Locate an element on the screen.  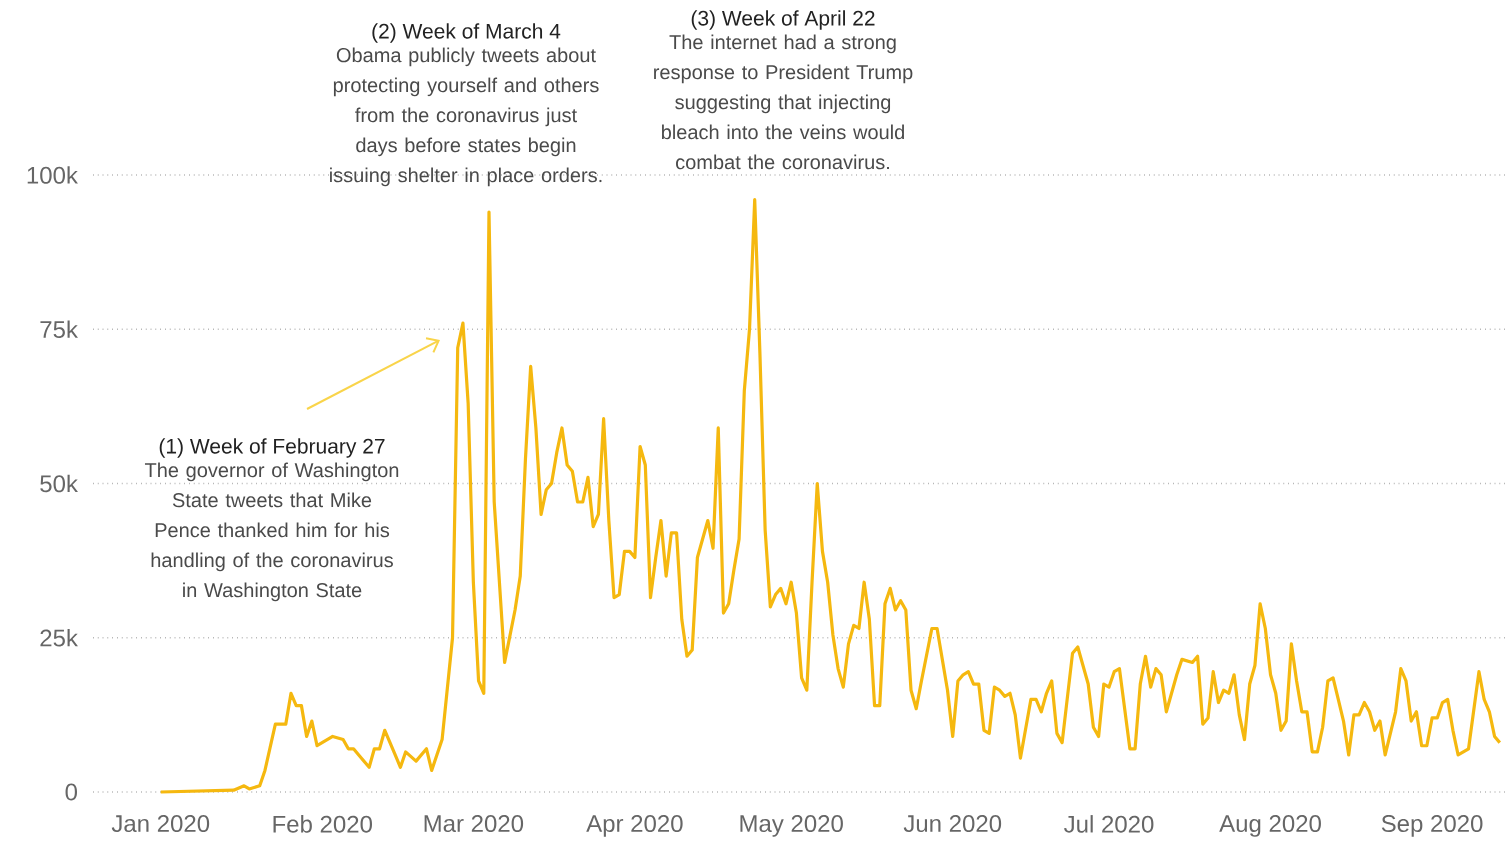
annotation: The governor of Washington State tweets that Mike Pence thanked him for his handling of the coronavirus in Washington State is located at coordinates (271, 532).